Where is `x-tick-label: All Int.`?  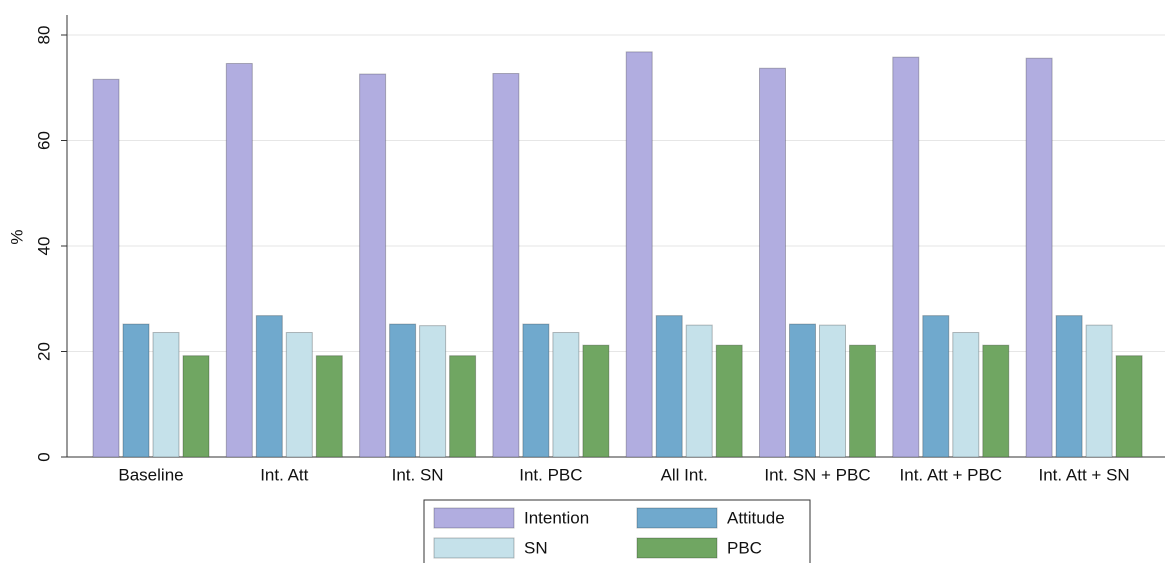
x-tick-label: All Int. is located at coordinates (684, 474).